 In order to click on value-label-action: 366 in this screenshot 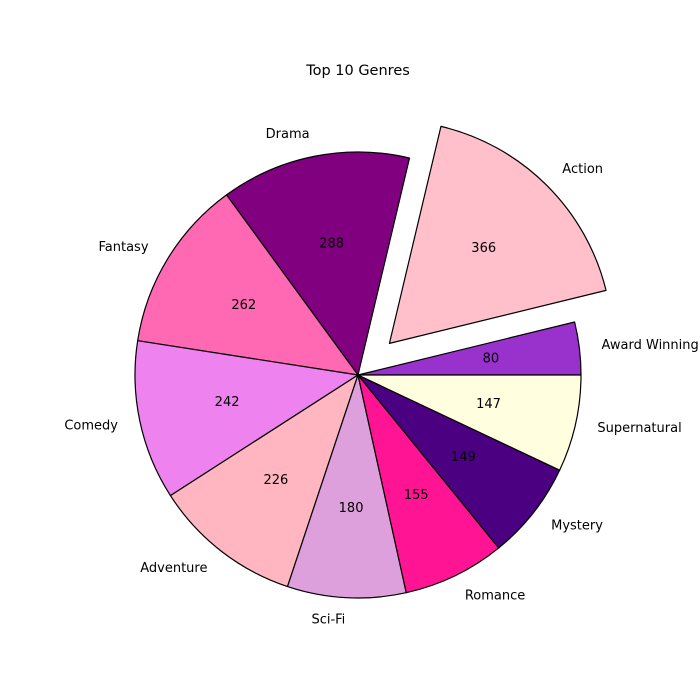, I will do `click(483, 248)`.